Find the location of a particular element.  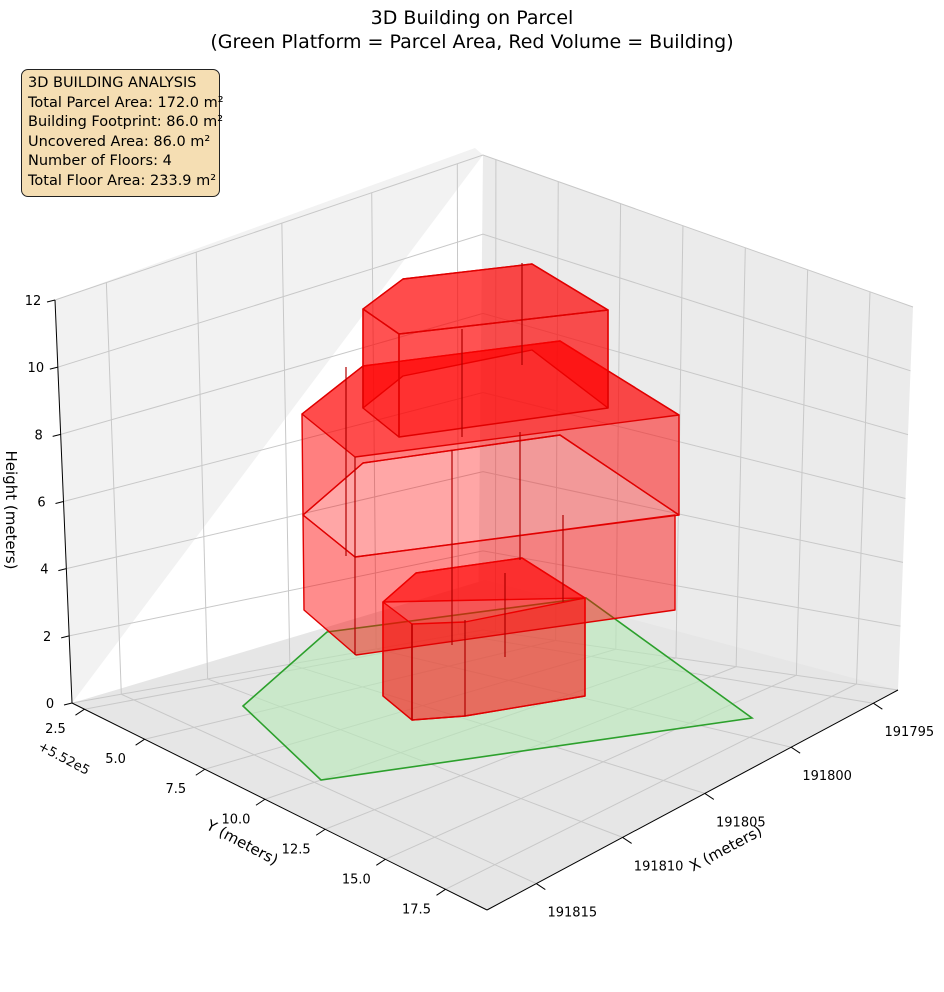

x-tick-label: 191795 is located at coordinates (910, 732).